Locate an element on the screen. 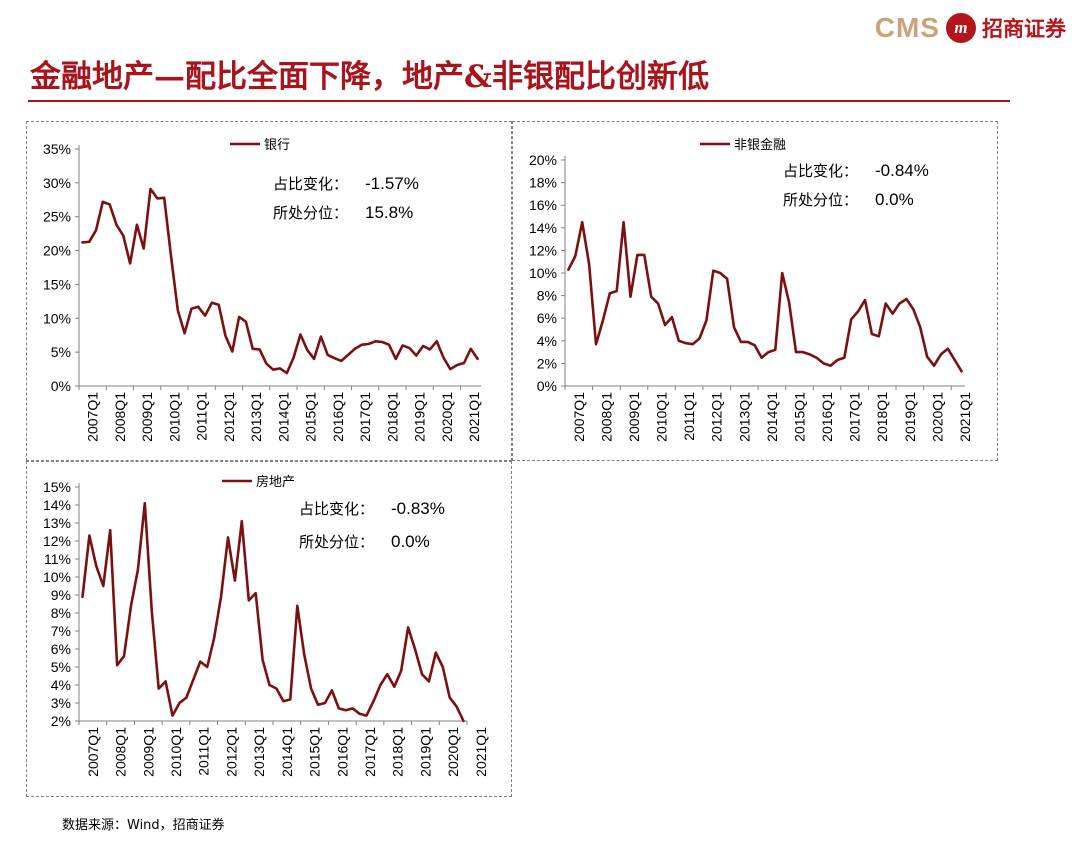  y-tick-label: 20% is located at coordinates (543, 160).